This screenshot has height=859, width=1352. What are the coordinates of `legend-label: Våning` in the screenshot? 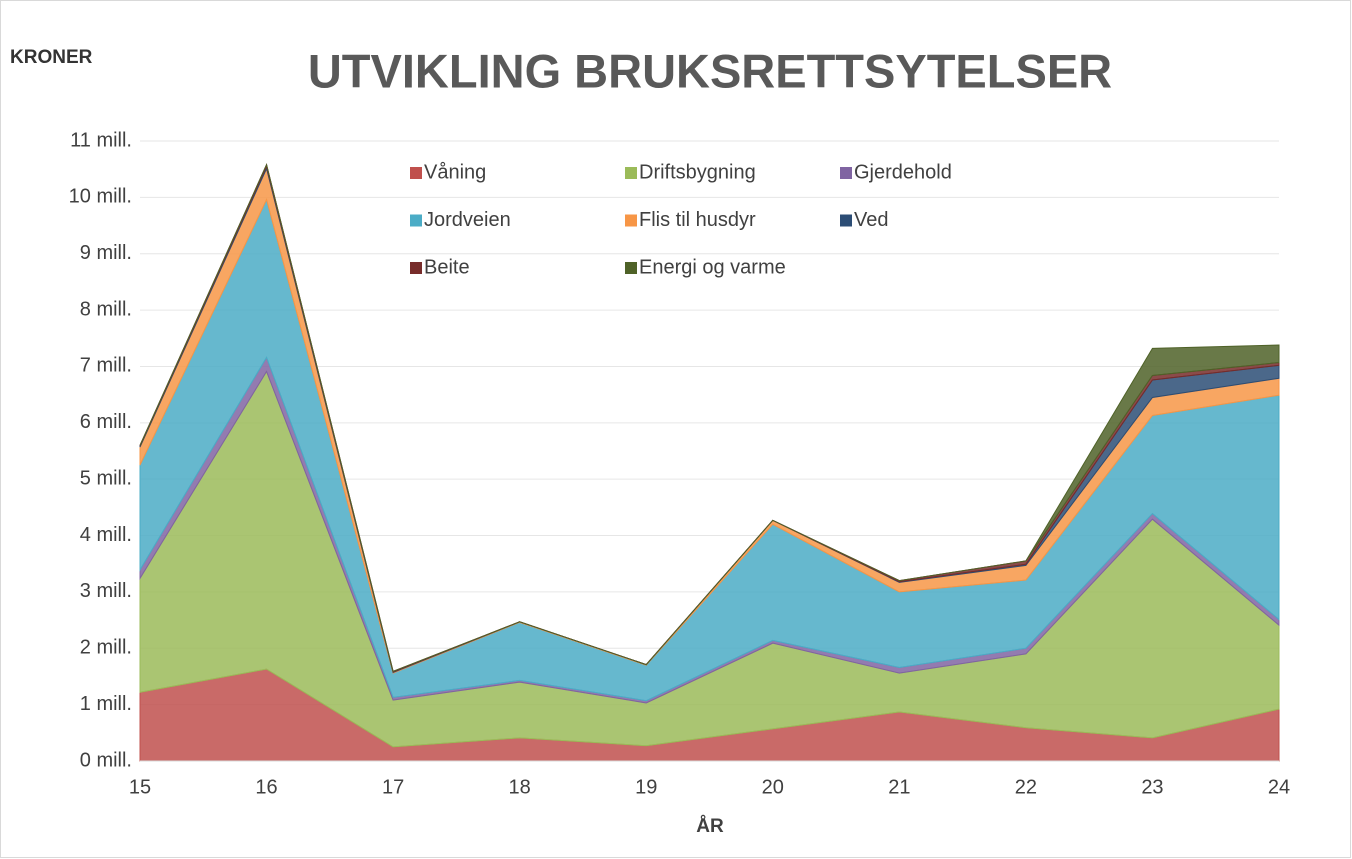 It's located at (455, 172).